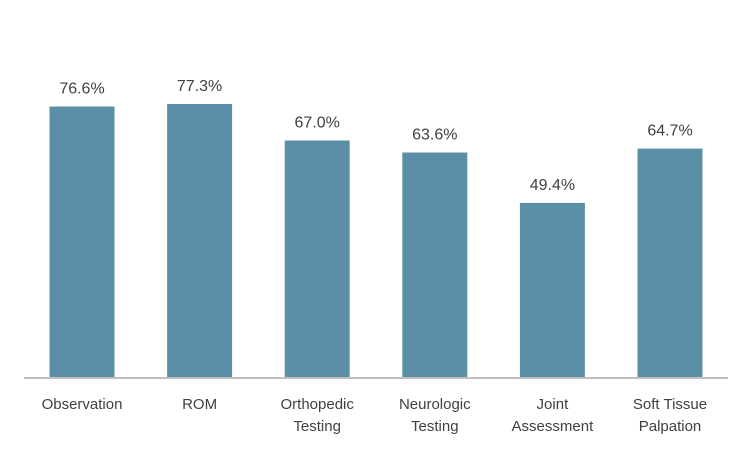 Image resolution: width=750 pixels, height=455 pixels. Describe the element at coordinates (552, 185) in the screenshot. I see `bar-value-label: 49.4%` at that location.